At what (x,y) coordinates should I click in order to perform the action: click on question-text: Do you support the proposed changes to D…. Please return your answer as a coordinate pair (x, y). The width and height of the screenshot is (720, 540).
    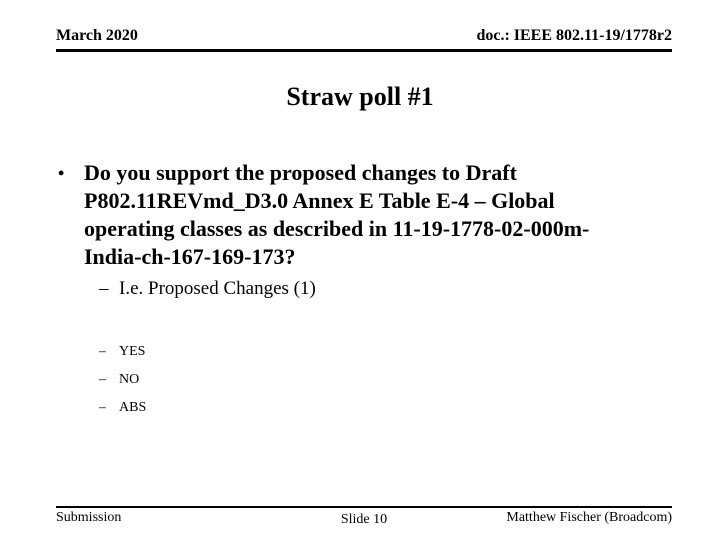
    Looking at the image, I should click on (336, 215).